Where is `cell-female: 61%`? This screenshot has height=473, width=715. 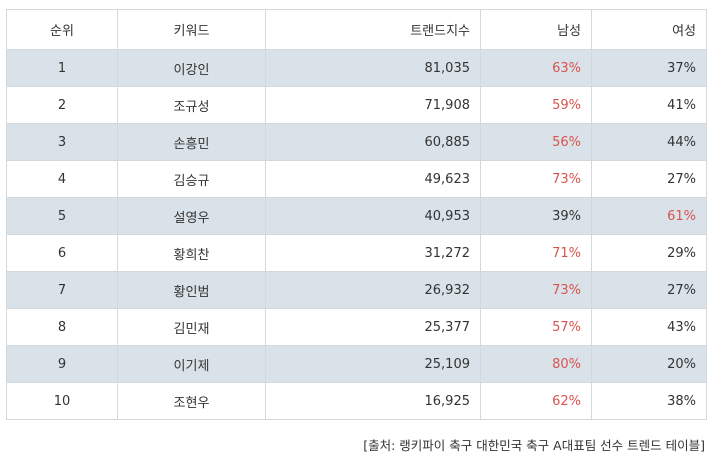 cell-female: 61% is located at coordinates (649, 216).